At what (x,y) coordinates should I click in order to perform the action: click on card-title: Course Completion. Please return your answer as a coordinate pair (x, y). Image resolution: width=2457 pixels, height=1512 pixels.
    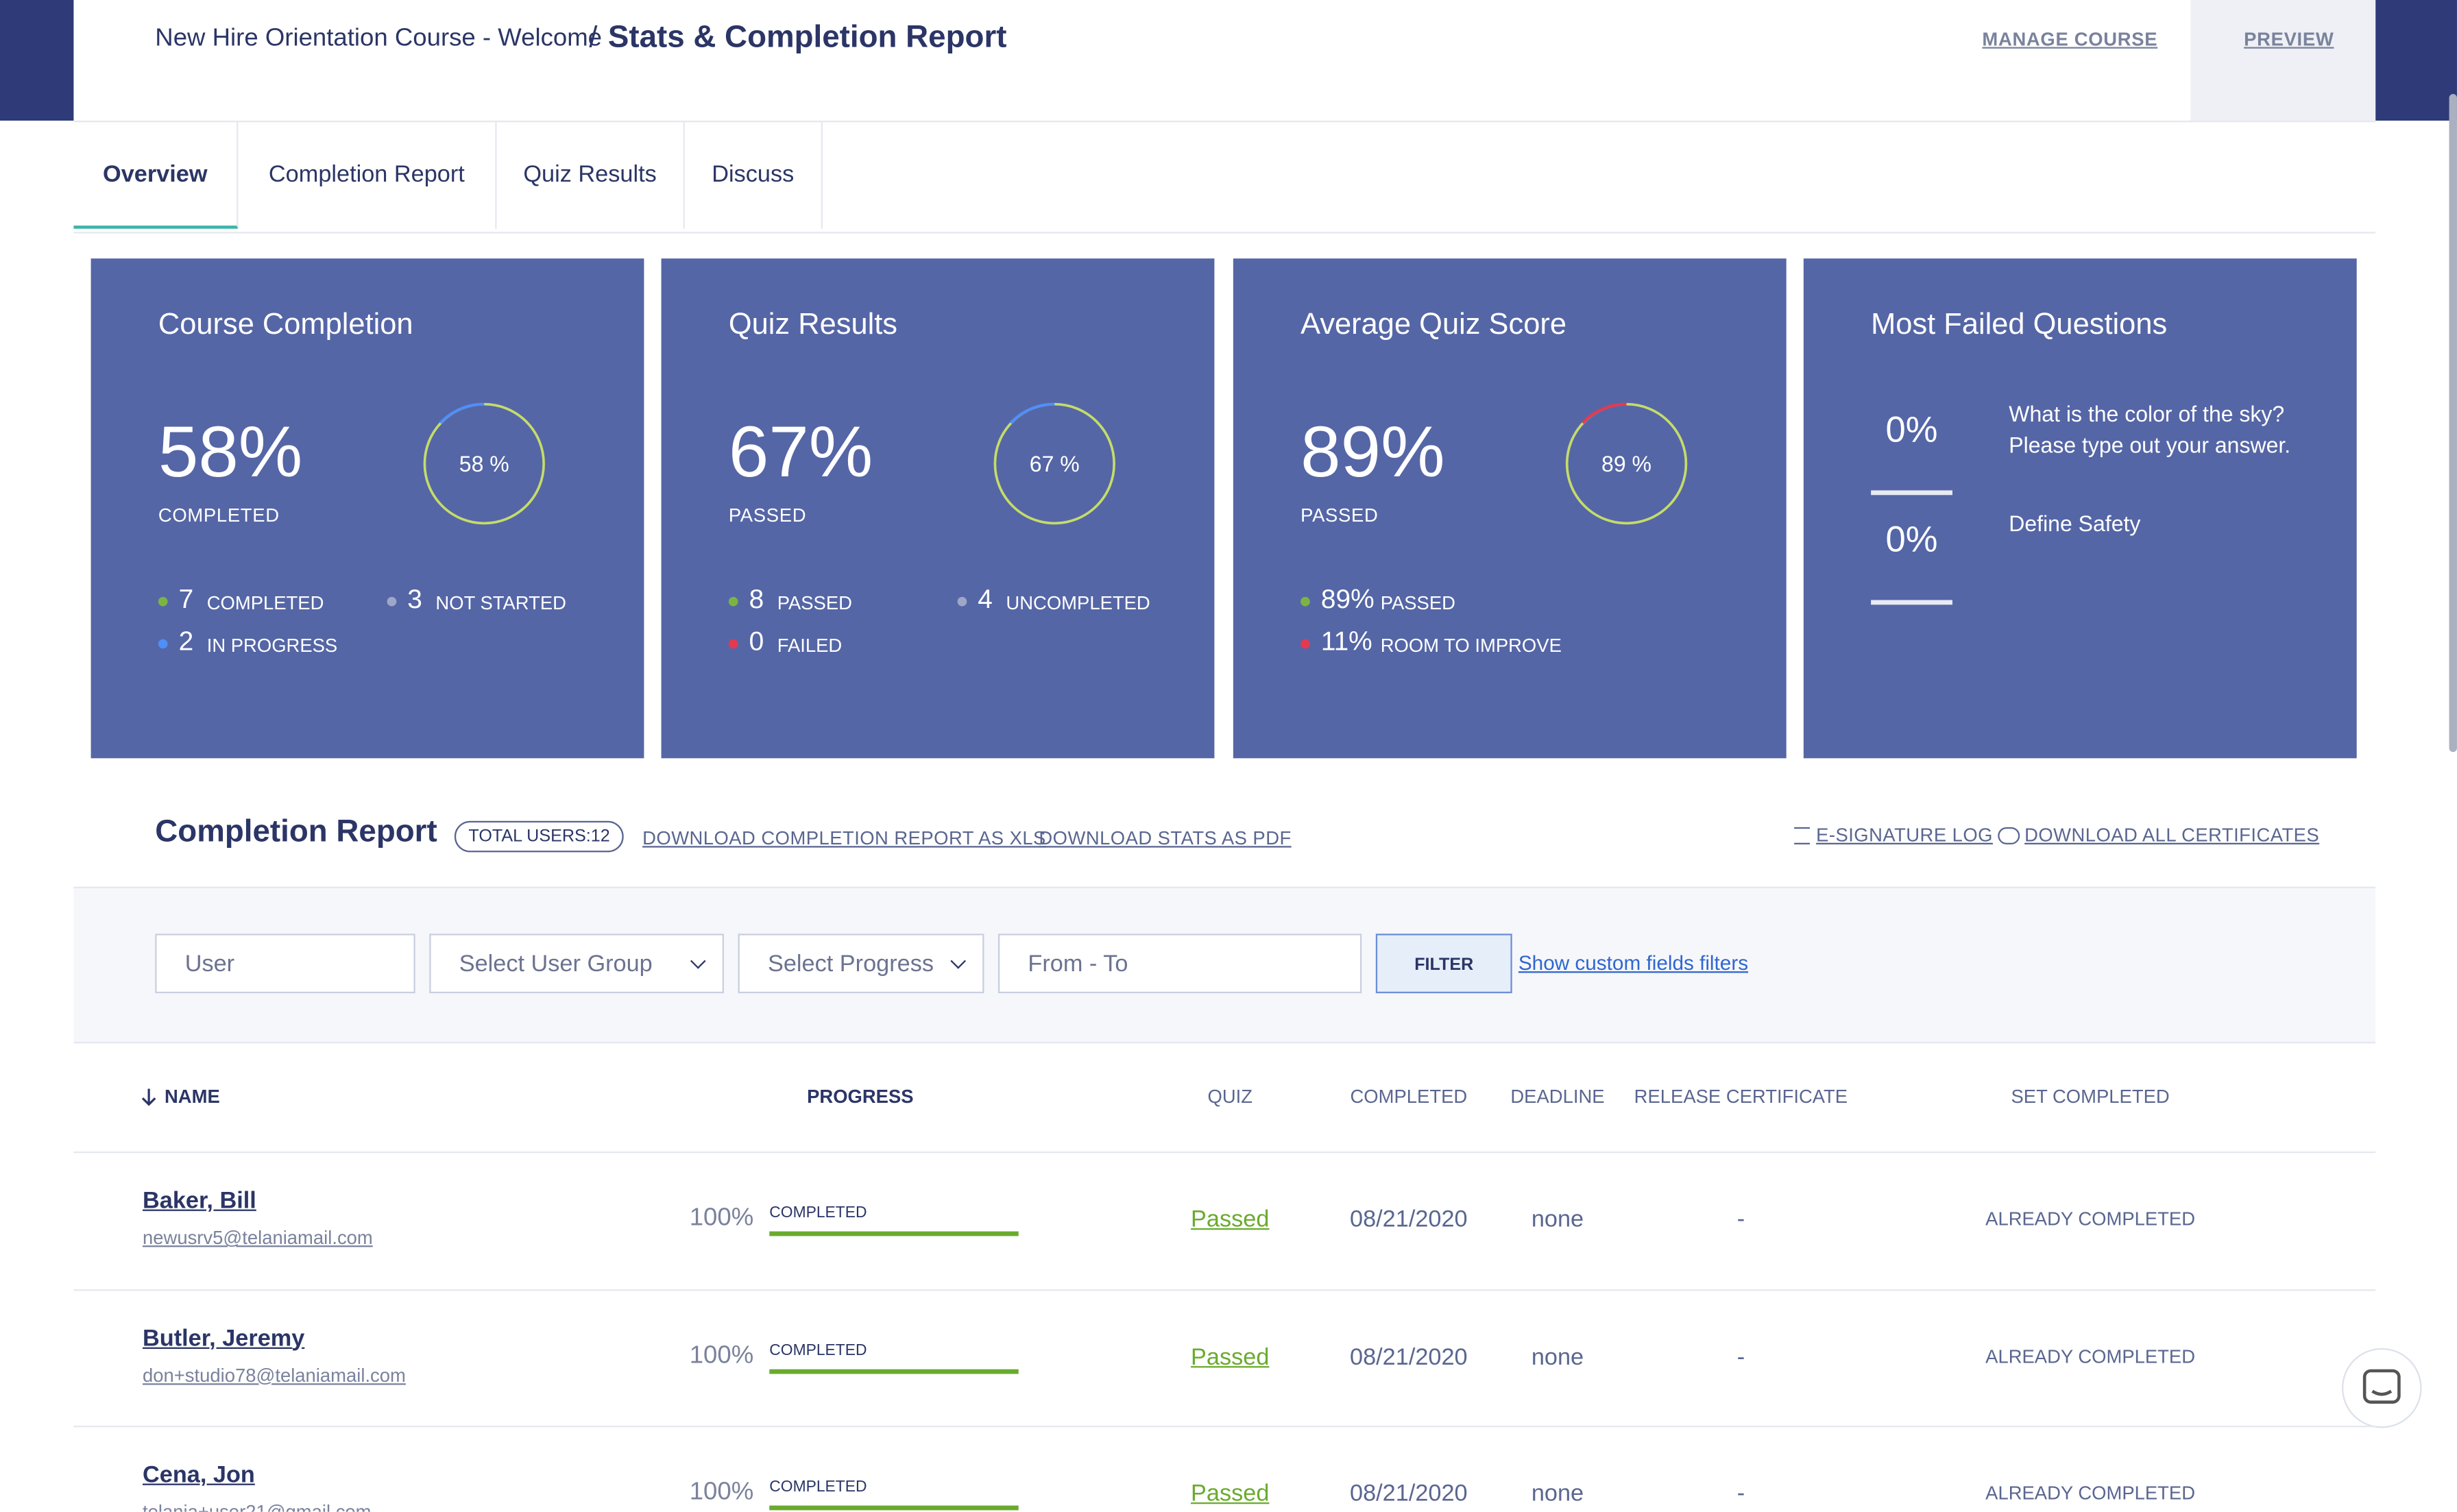
    Looking at the image, I should click on (285, 325).